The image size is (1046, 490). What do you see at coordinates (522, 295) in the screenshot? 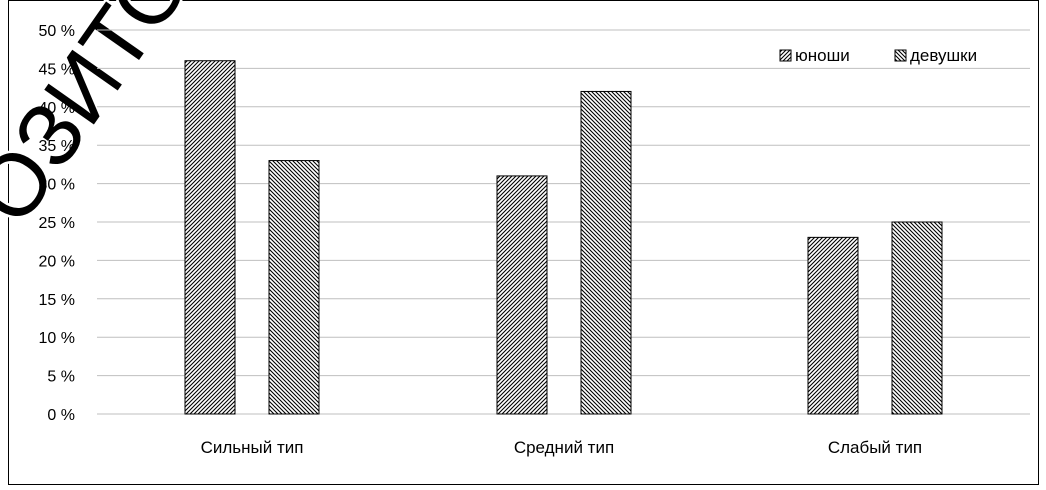
I see `bar-юноши-2` at bounding box center [522, 295].